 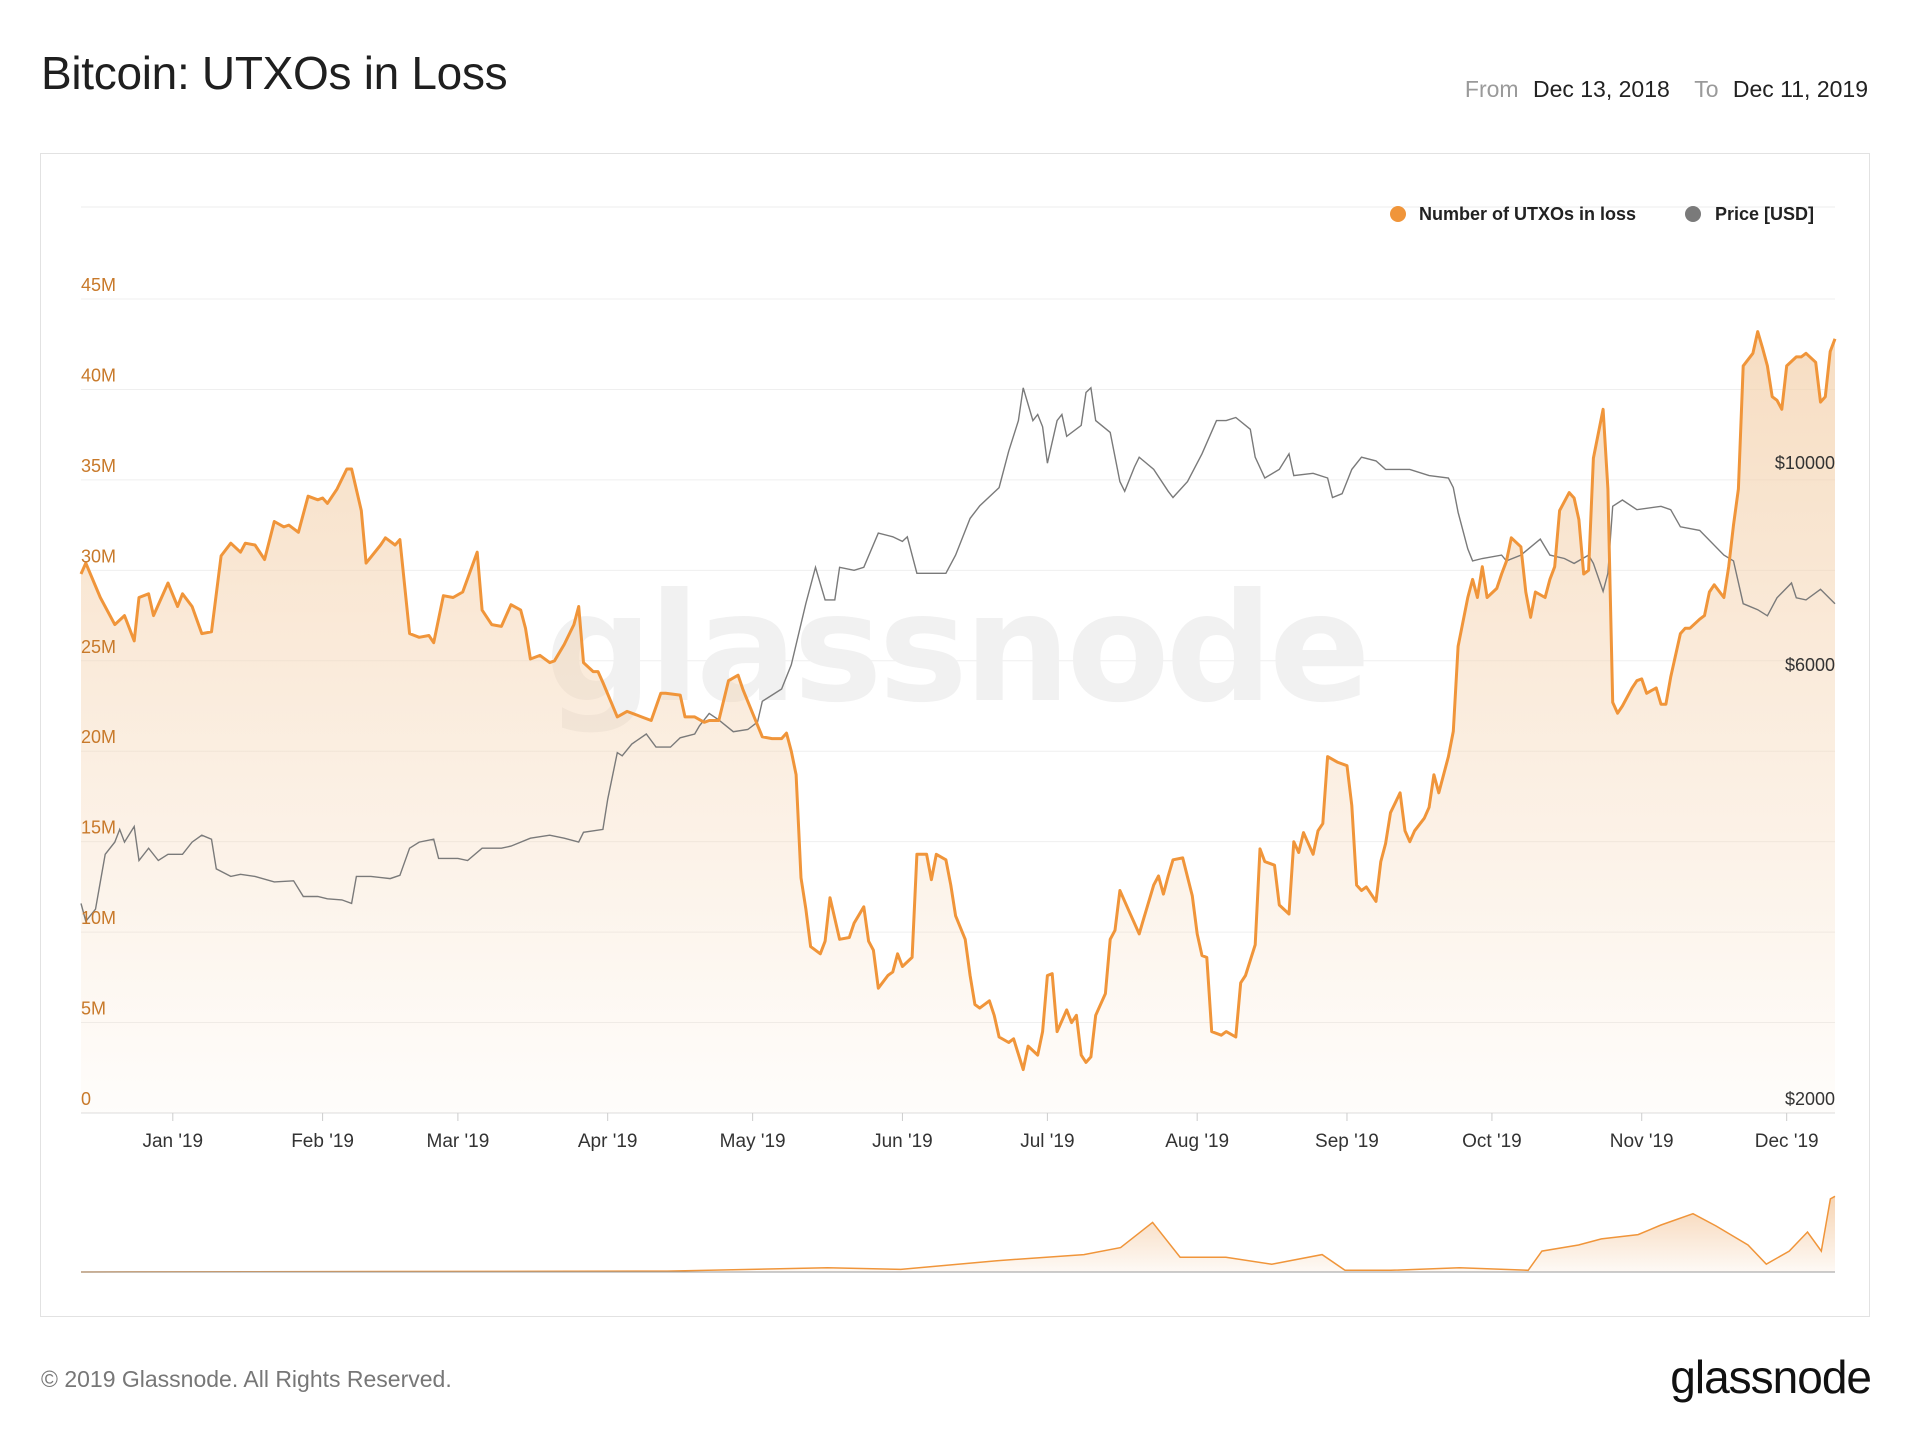 I want to click on navigator-line, so click(x=958, y=1234).